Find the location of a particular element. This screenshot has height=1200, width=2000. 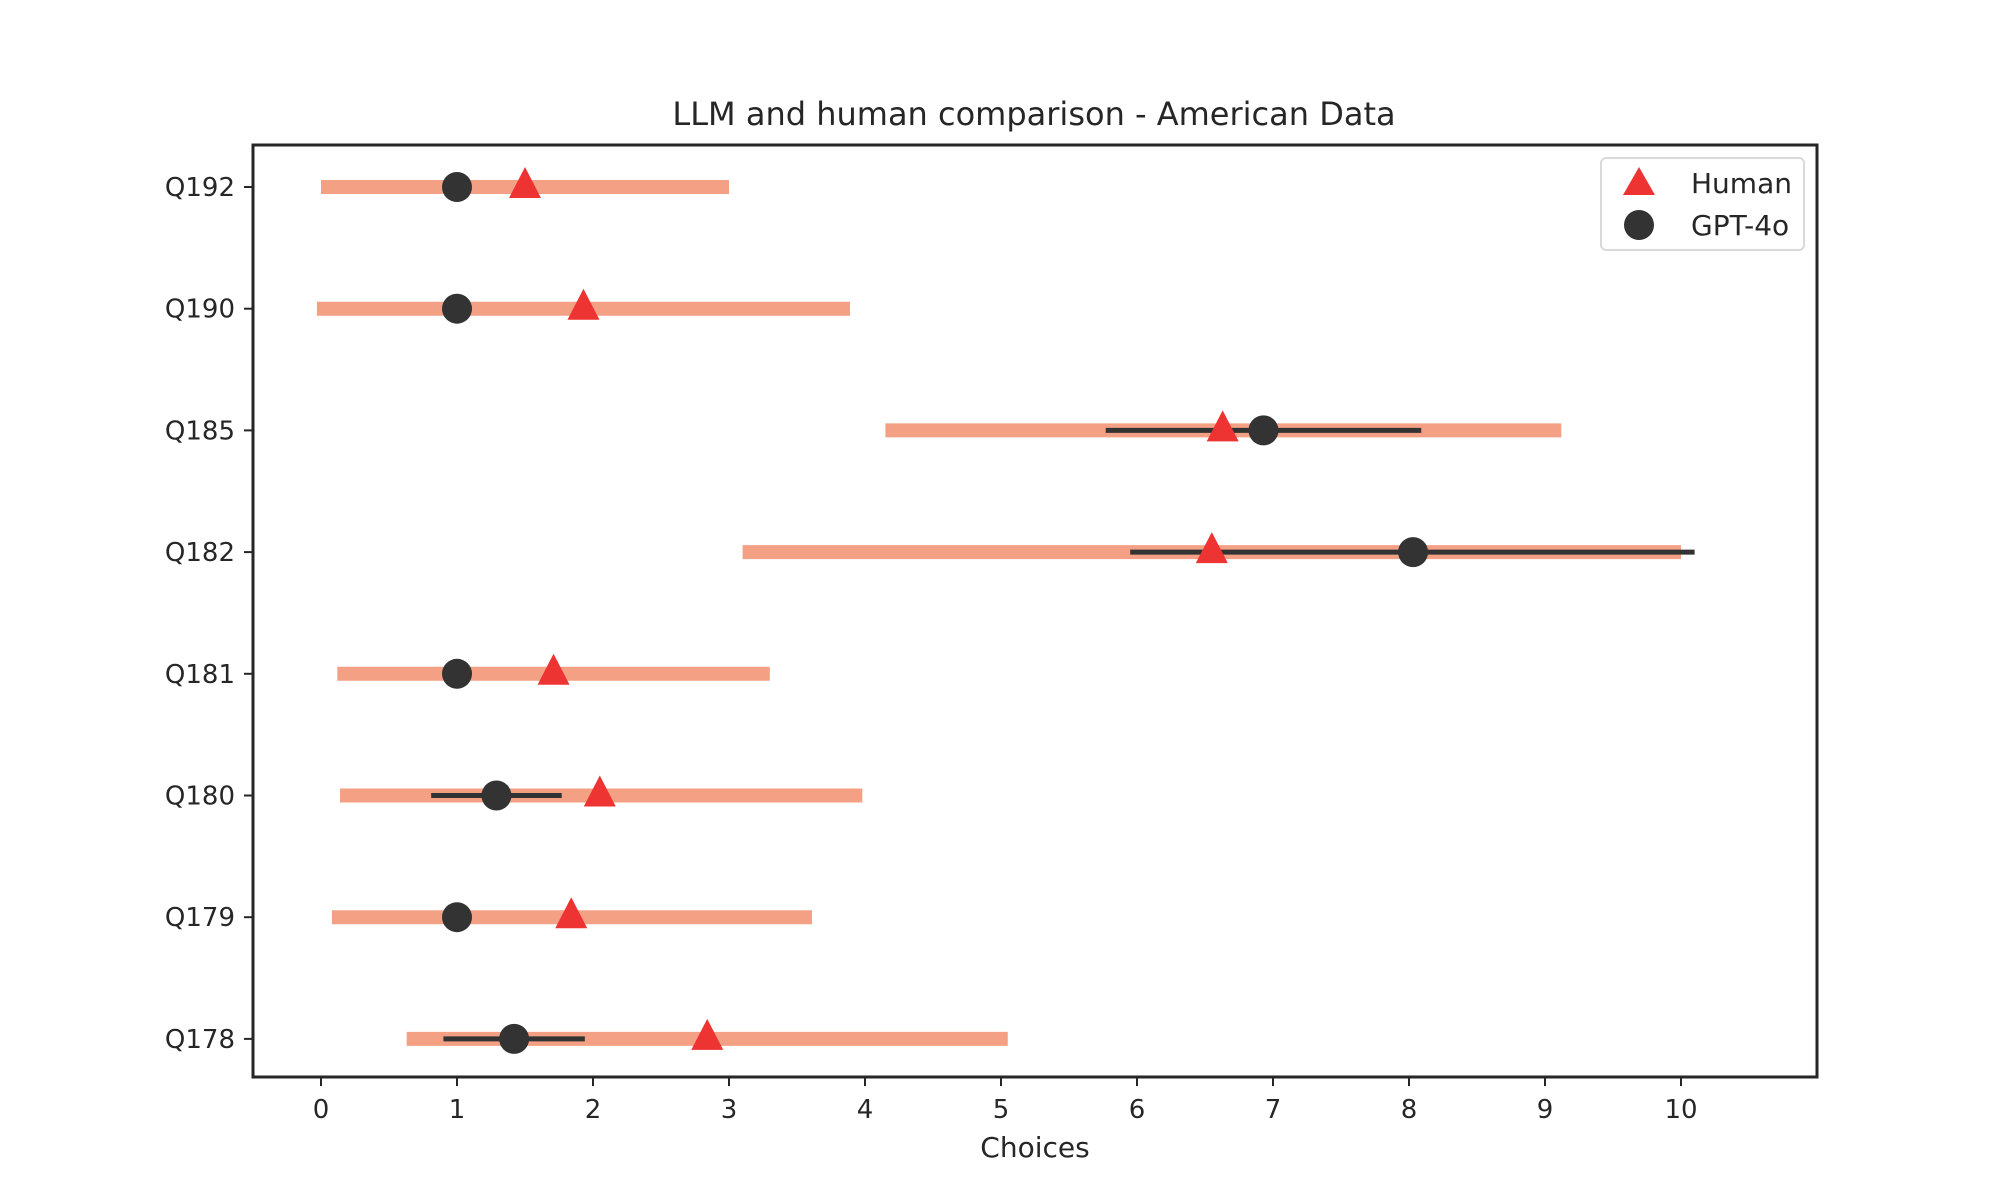

x-tick-label: 10 is located at coordinates (1680, 1110).